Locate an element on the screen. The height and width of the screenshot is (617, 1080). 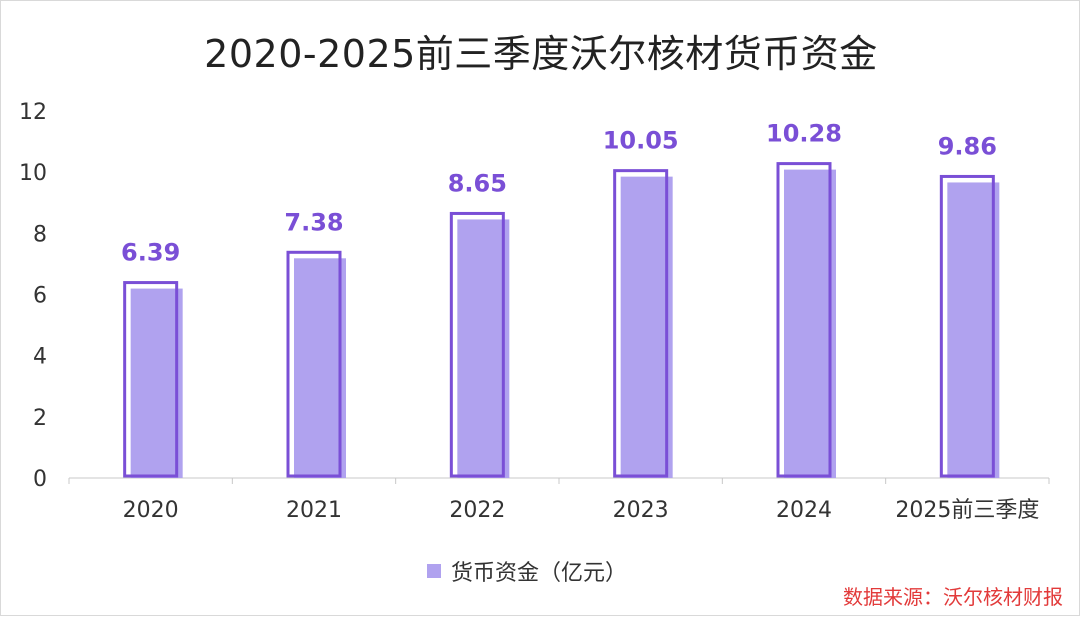
data-label: 8.65 is located at coordinates (477, 183).